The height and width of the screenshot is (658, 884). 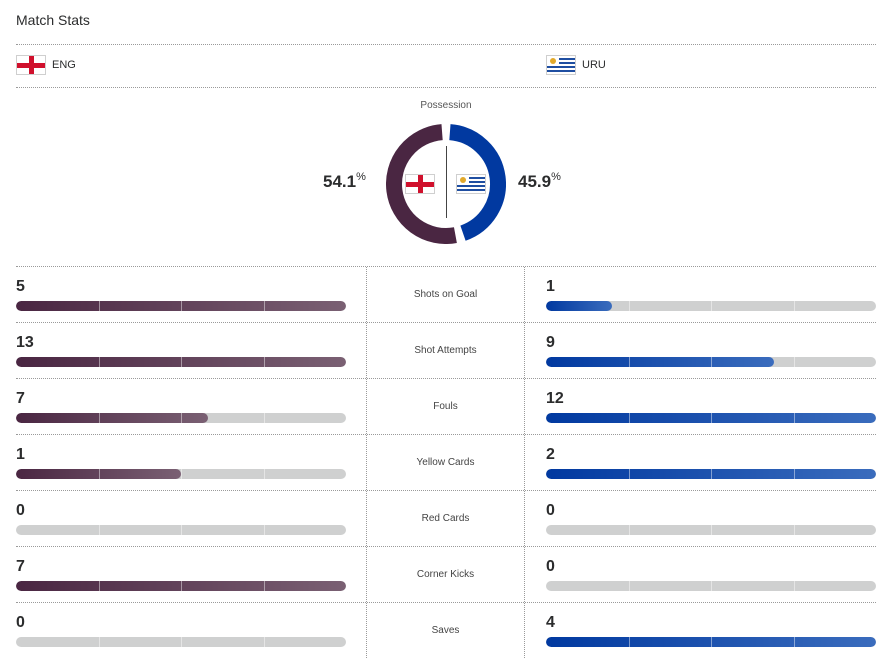 What do you see at coordinates (20, 454) in the screenshot?
I see `stat-home-value: 1` at bounding box center [20, 454].